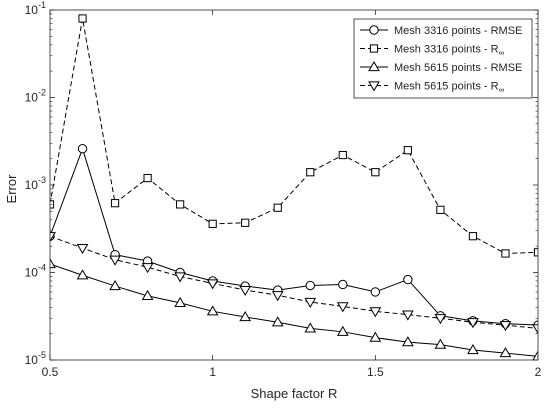  I want to click on y-tick-label: 10⁻², so click(35, 96).